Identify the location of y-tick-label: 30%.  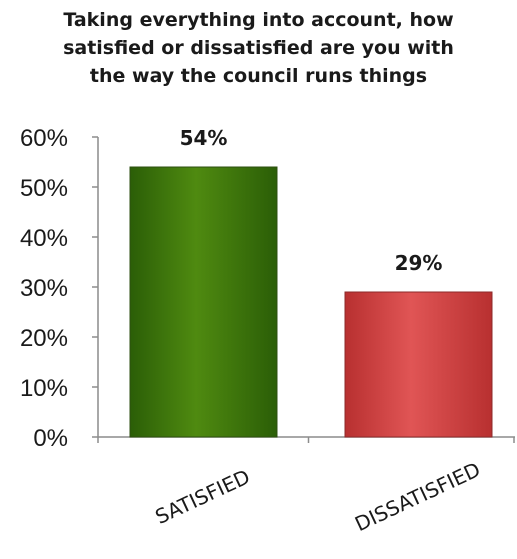
(44, 288).